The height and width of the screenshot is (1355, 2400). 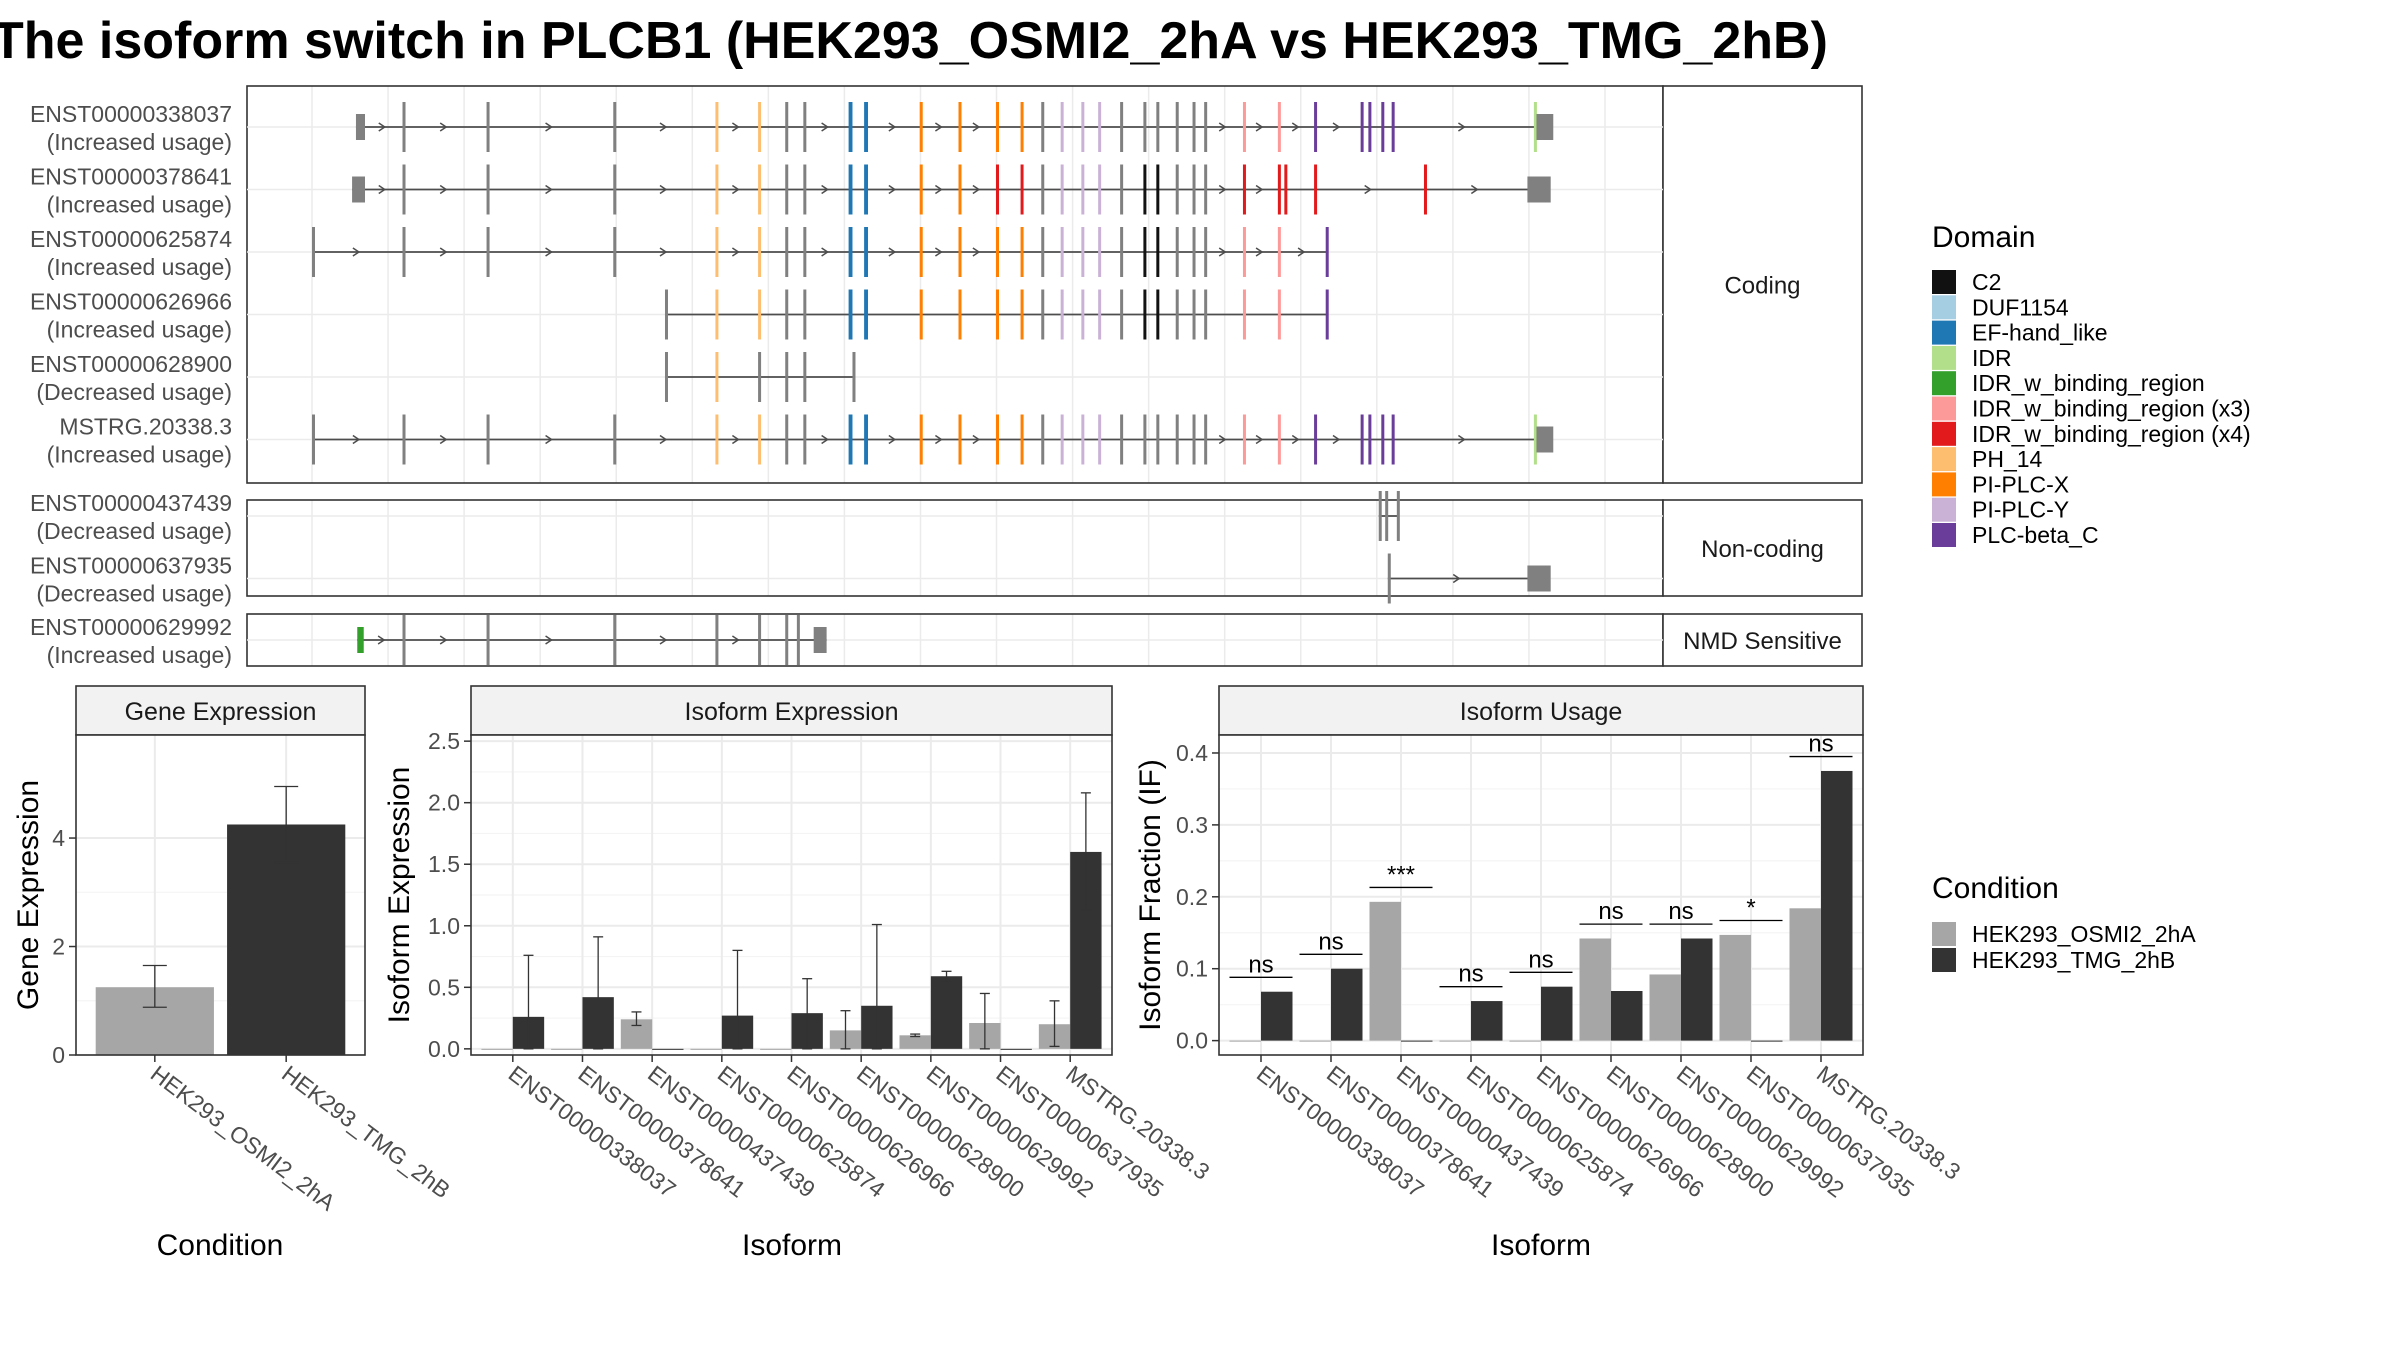 What do you see at coordinates (1610, 911) in the screenshot?
I see `significance-label: ns` at bounding box center [1610, 911].